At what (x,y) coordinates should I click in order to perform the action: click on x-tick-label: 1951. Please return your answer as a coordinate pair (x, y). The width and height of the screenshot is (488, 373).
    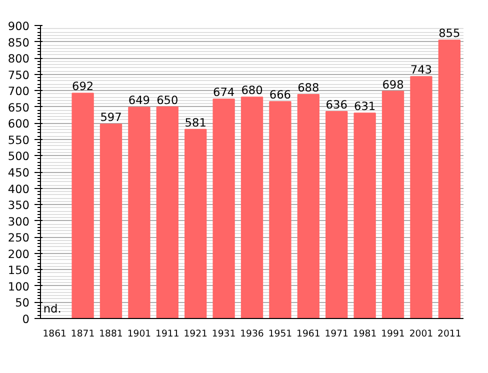
    Looking at the image, I should click on (280, 334).